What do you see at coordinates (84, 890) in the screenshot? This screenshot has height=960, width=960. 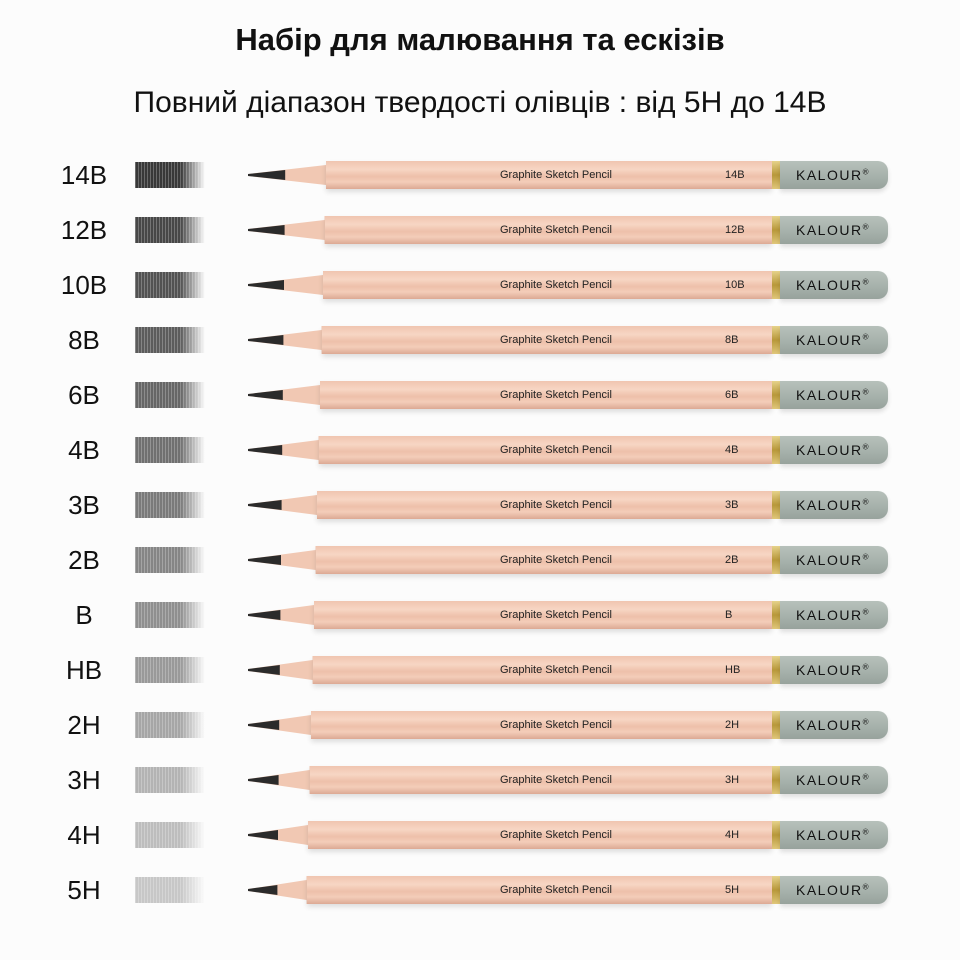 I see `grade-label: 5H` at bounding box center [84, 890].